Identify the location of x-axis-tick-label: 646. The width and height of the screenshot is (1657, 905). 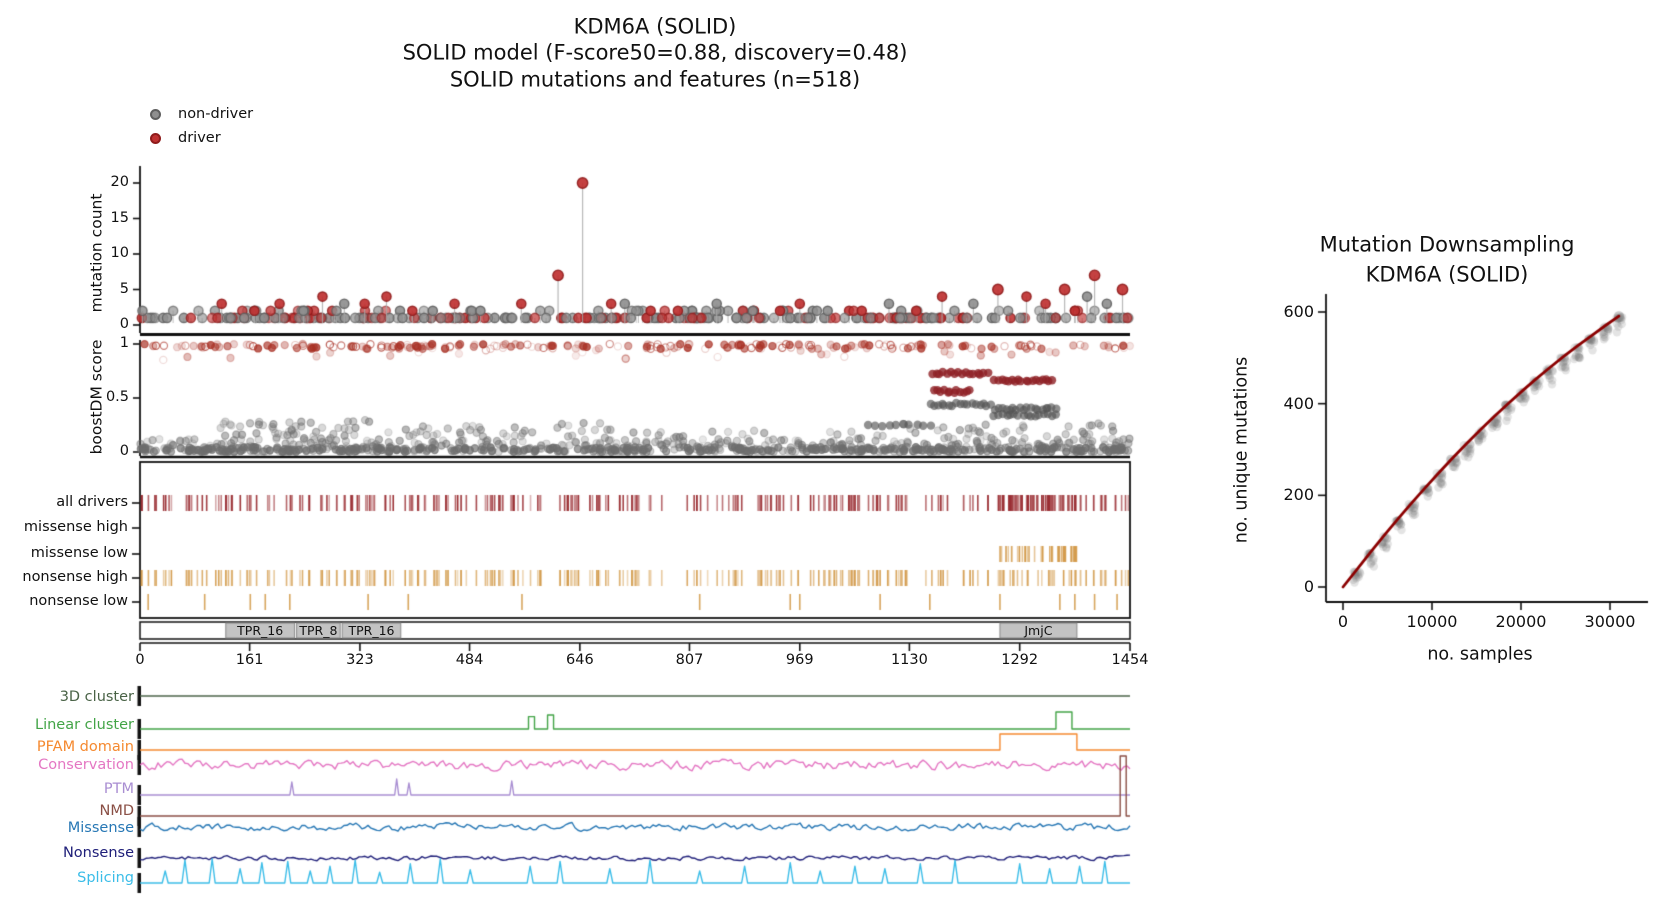
(580, 660).